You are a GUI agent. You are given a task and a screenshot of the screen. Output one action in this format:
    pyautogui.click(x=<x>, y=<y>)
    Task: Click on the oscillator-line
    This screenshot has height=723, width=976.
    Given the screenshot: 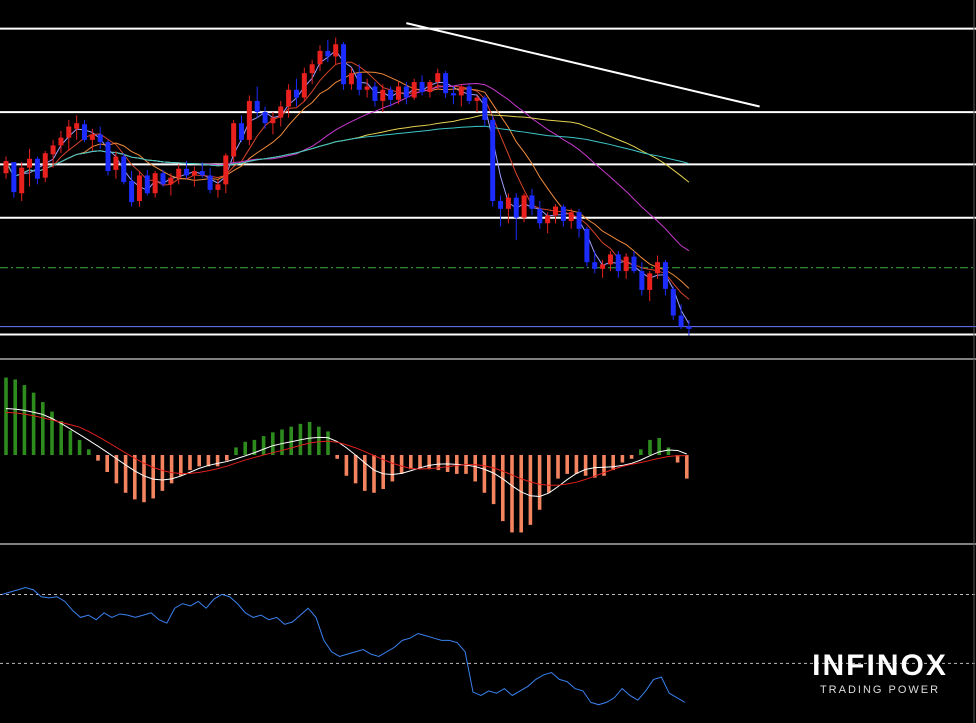 What is the action you would take?
    pyautogui.click(x=343, y=646)
    